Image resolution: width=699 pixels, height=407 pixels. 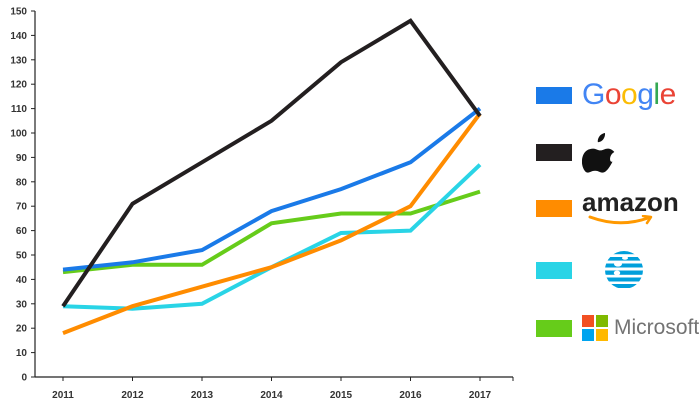 I want to click on y-tick-label: 0, so click(x=24, y=378).